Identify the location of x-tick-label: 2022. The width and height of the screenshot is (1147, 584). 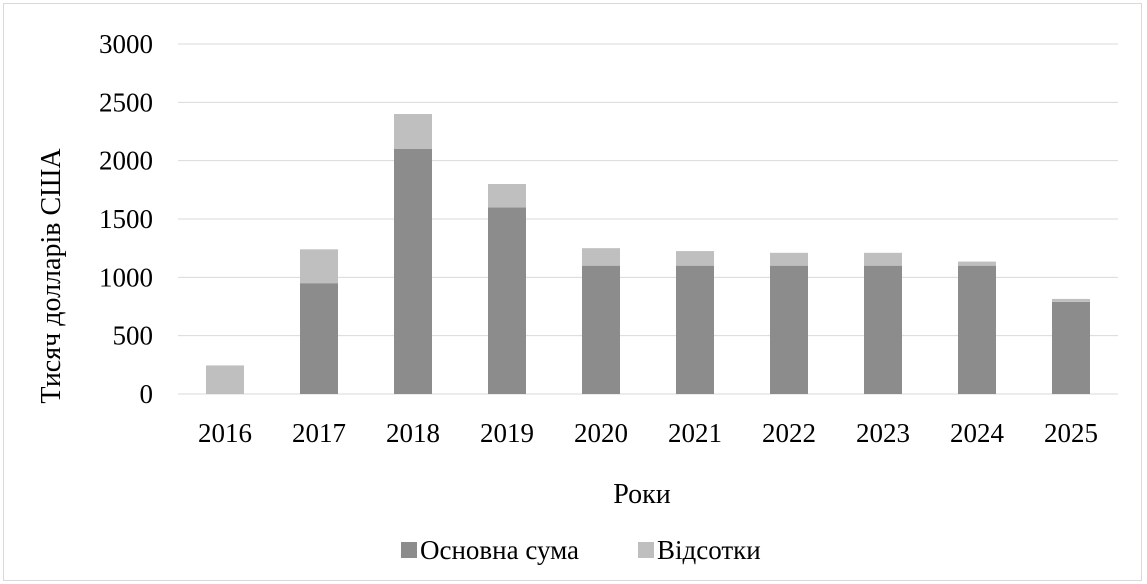
(789, 433).